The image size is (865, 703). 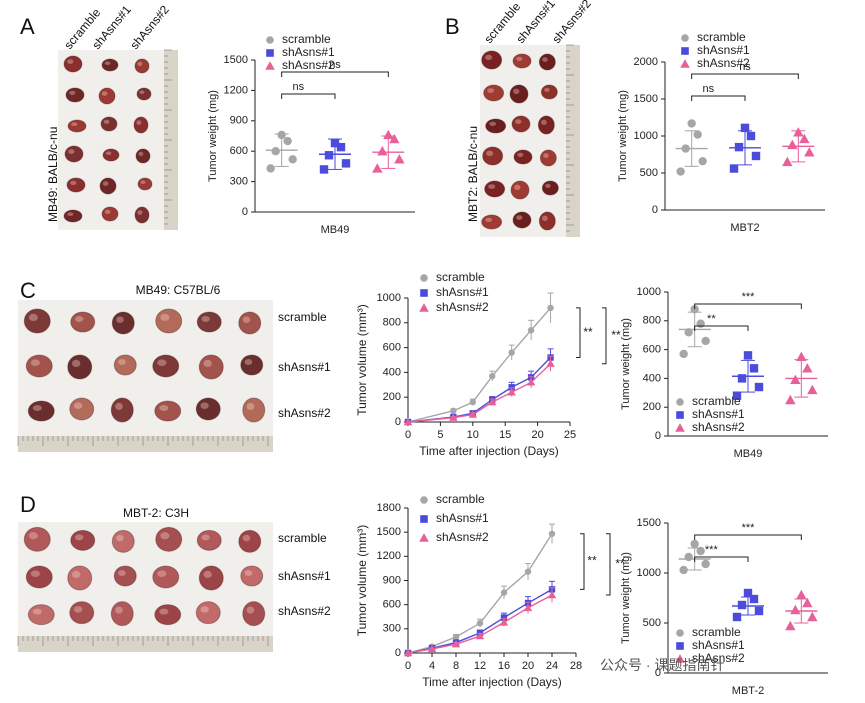 What do you see at coordinates (492, 682) in the screenshot?
I see `d-growth-xlabel: Time after injection (Days)` at bounding box center [492, 682].